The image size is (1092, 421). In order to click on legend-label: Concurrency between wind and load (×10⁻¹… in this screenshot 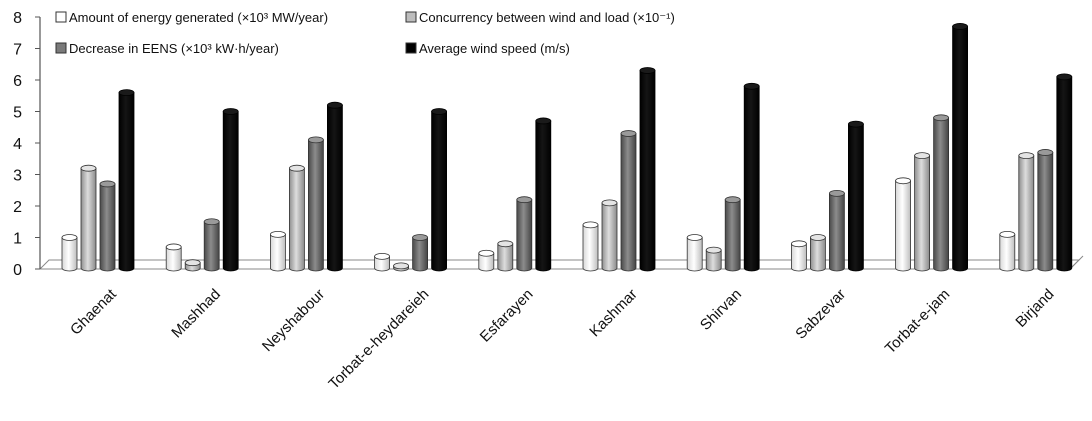, I will do `click(547, 17)`.